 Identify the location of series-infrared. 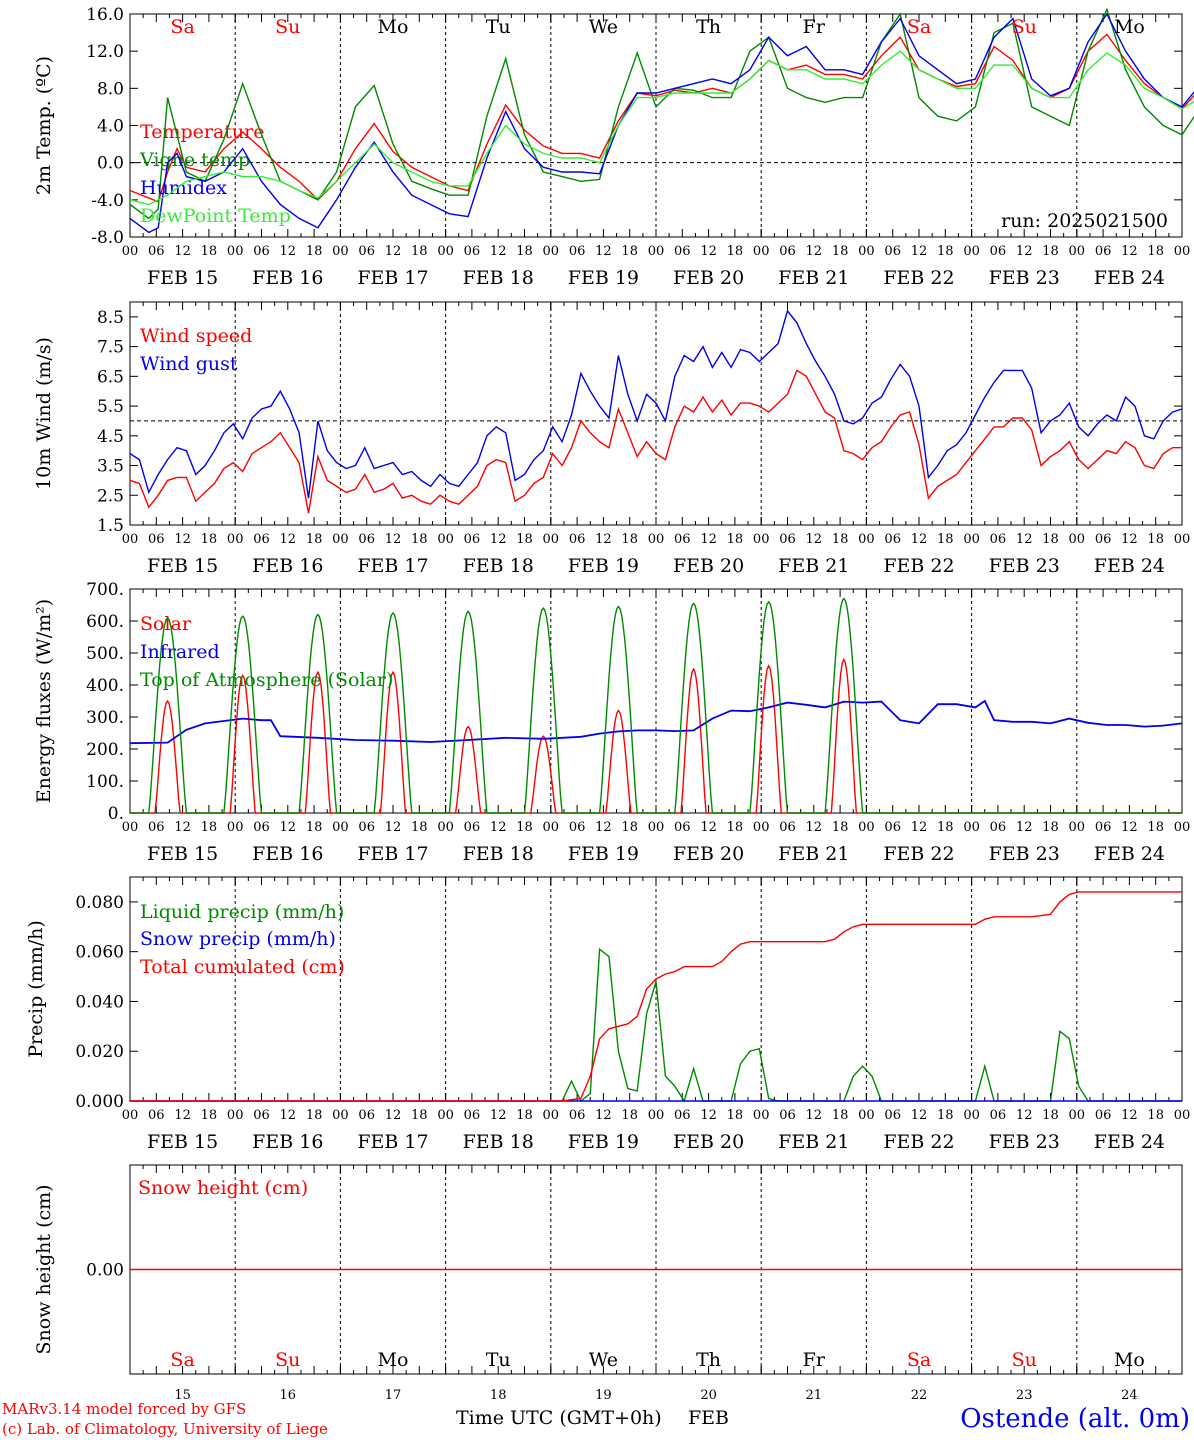
(656, 722).